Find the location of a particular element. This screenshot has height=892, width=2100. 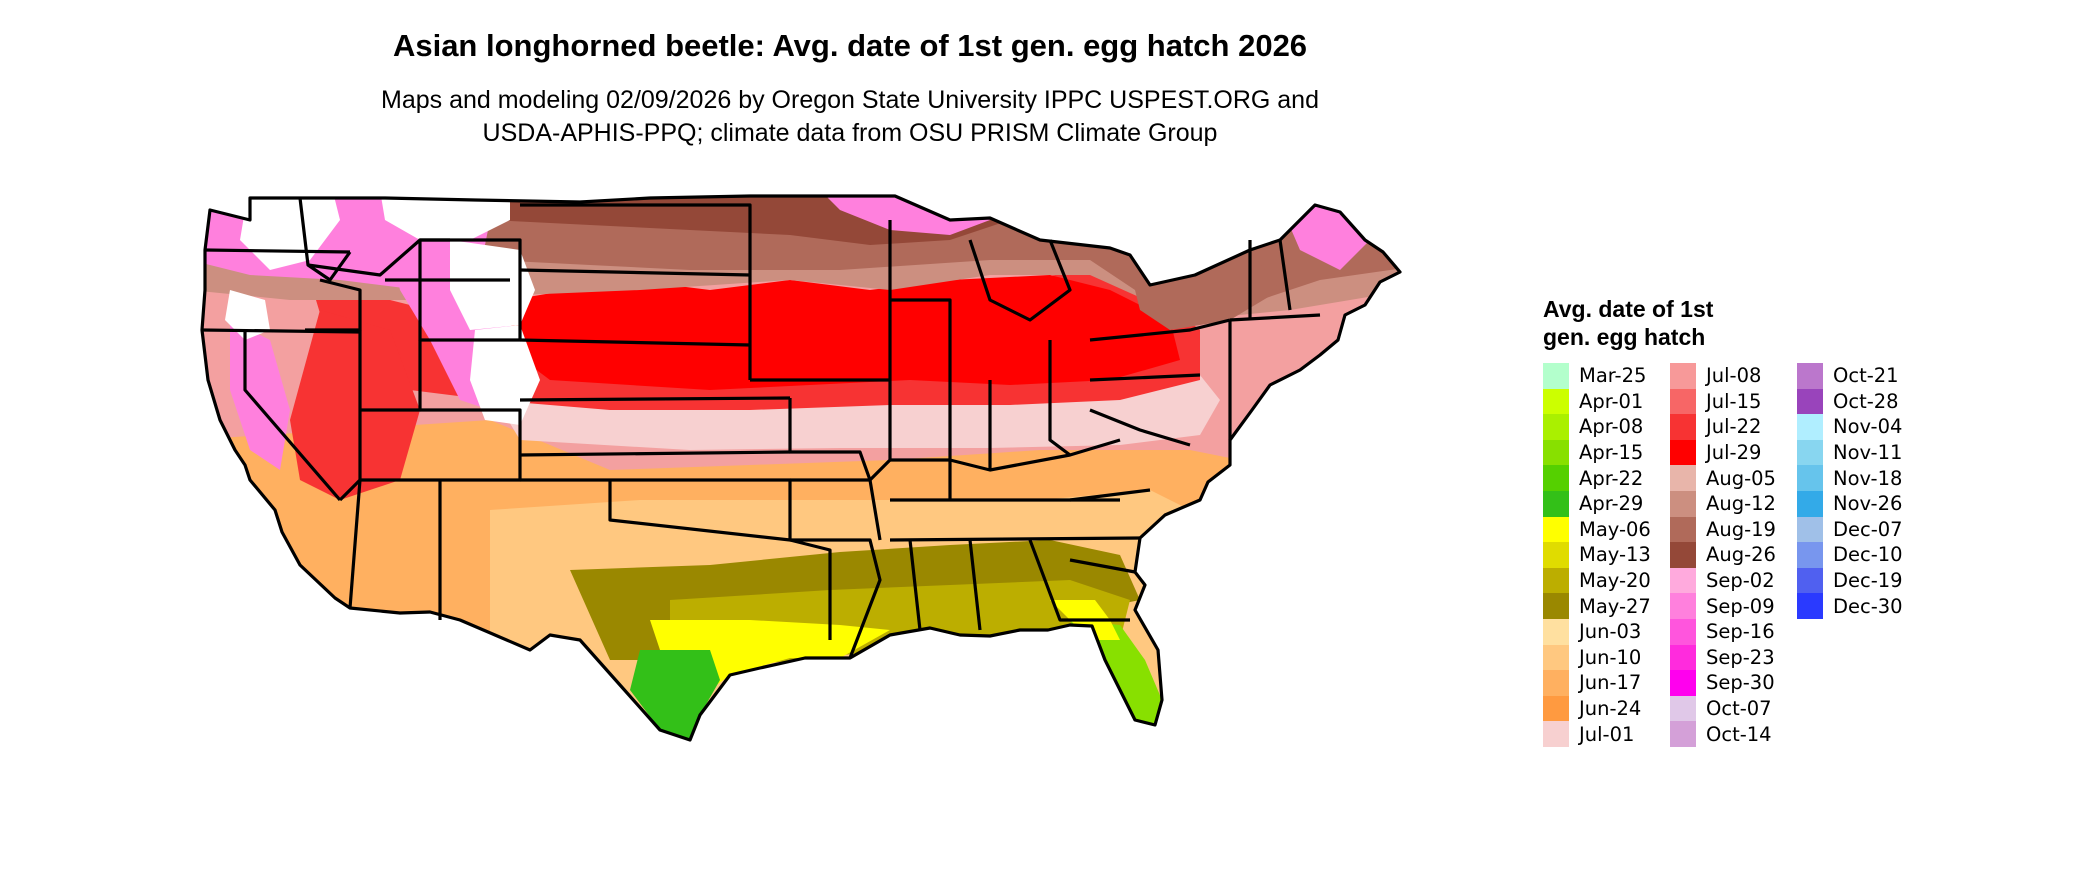

legend-item: Oct-21 is located at coordinates (1860, 376).